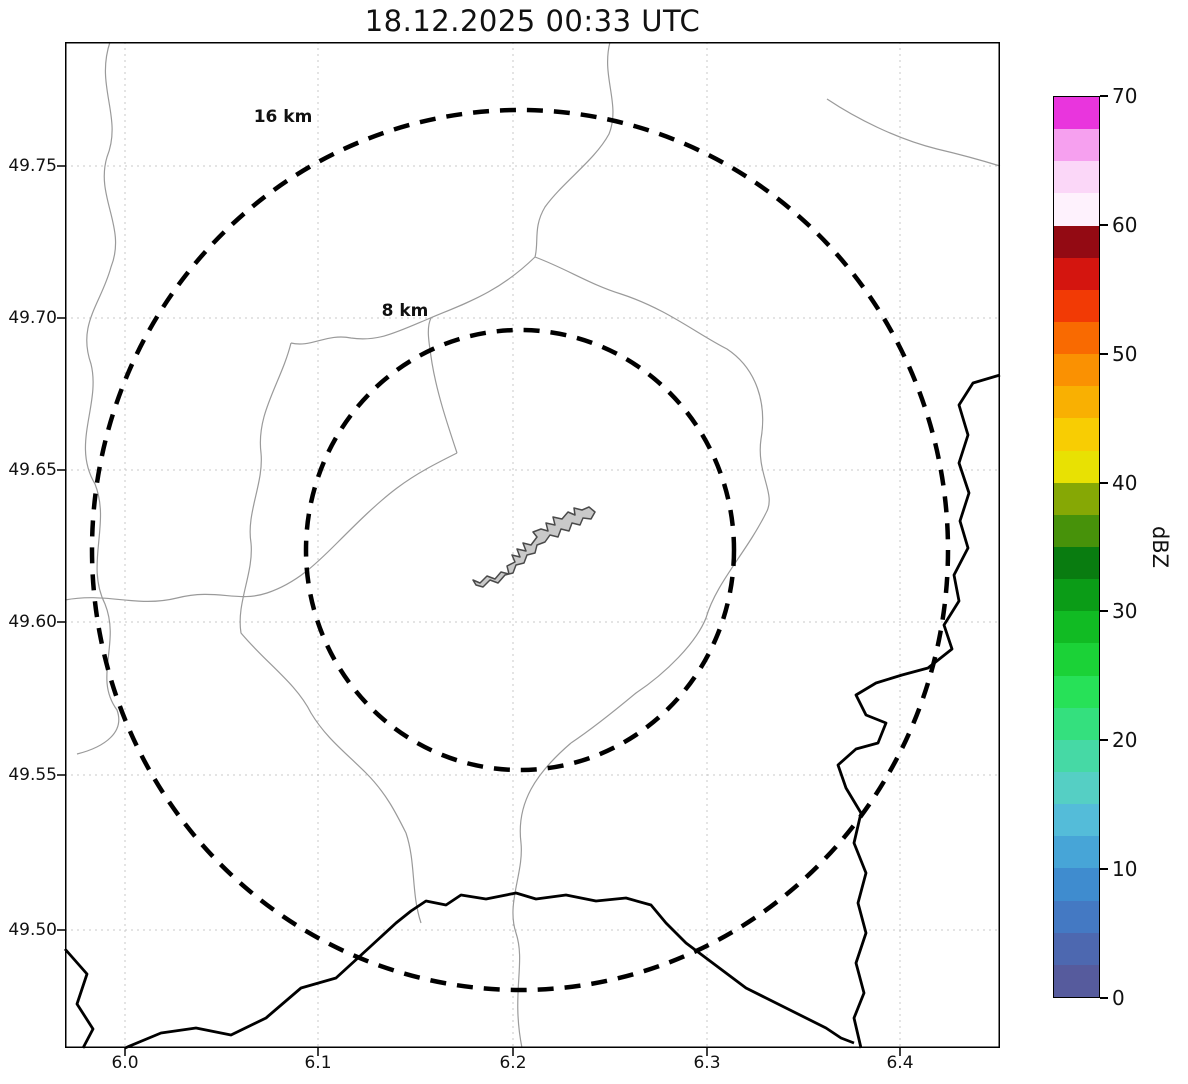  What do you see at coordinates (32, 775) in the screenshot?
I see `y-tick-label: 49.55` at bounding box center [32, 775].